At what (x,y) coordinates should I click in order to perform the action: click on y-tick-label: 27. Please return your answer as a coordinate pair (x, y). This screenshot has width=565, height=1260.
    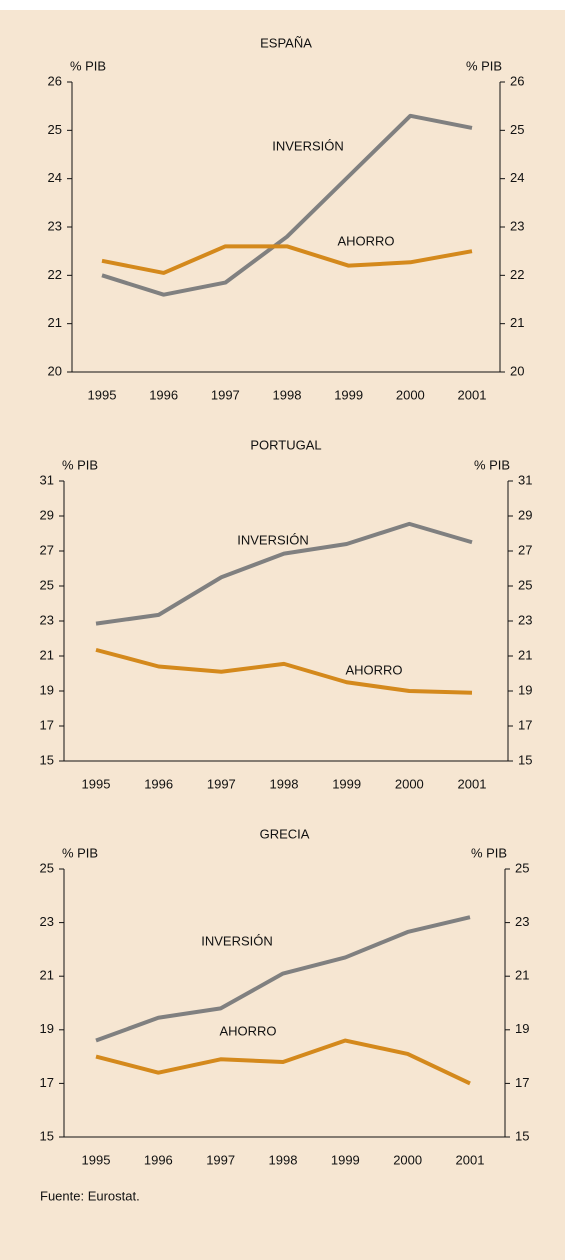
    Looking at the image, I should click on (47, 549).